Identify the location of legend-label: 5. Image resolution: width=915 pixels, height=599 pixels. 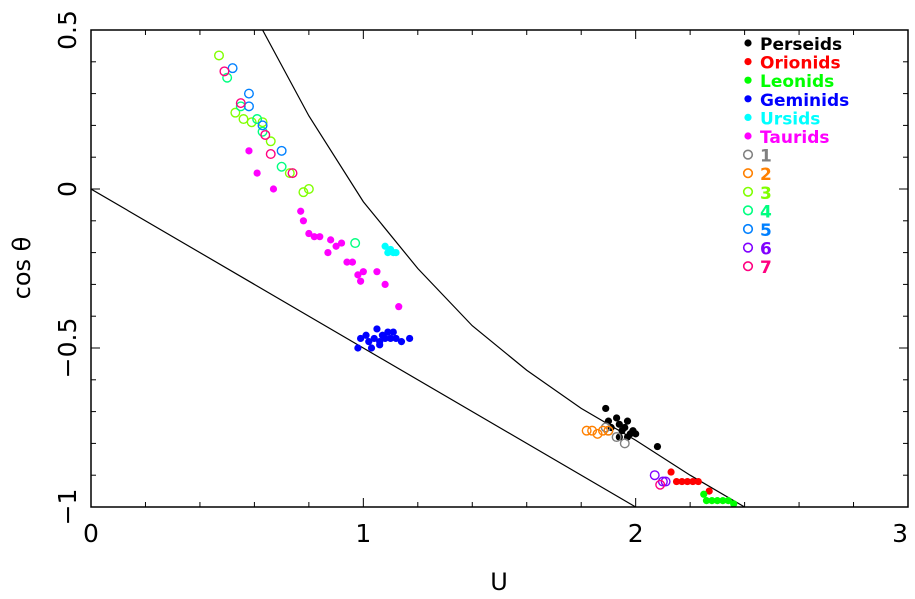
(766, 231).